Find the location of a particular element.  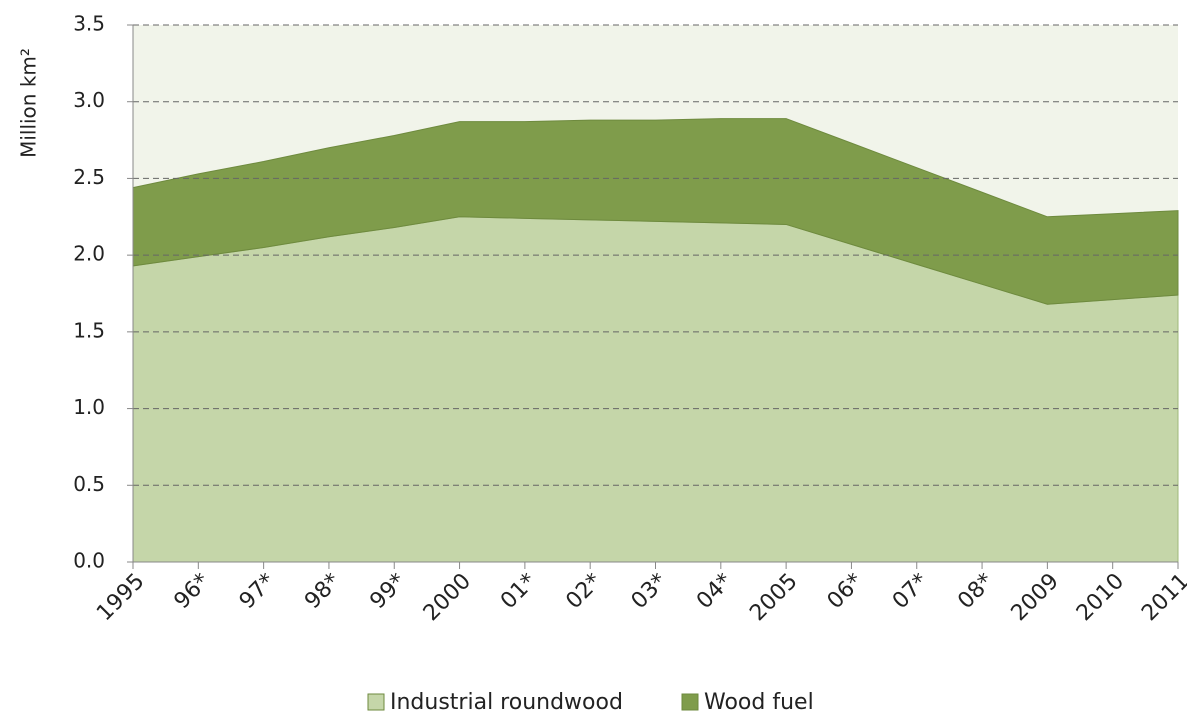

x-tick-label: 2005 is located at coordinates (773, 597).